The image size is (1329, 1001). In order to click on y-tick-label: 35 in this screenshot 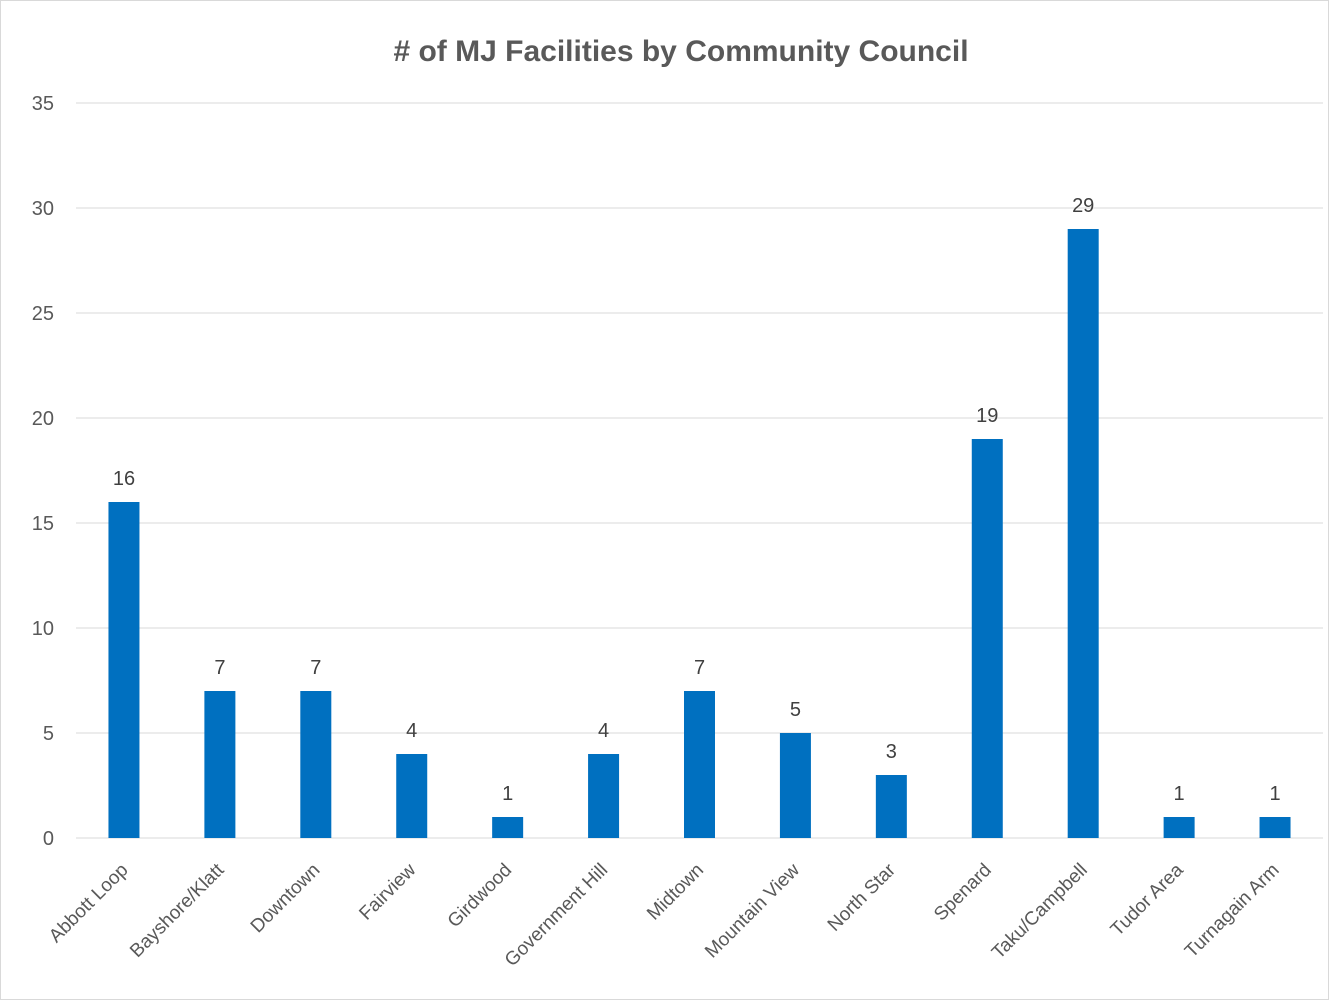, I will do `click(43, 104)`.